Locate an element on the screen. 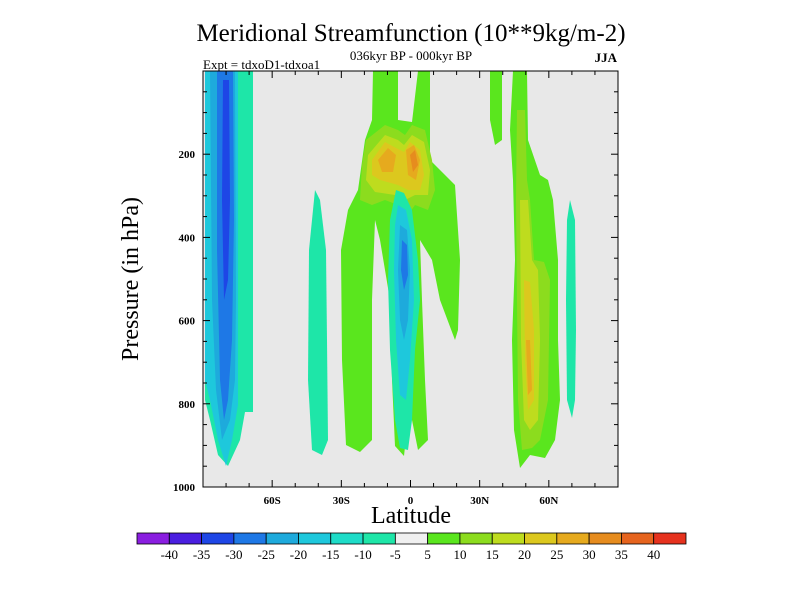 The height and width of the screenshot is (600, 800). colorbar-label: -25 is located at coordinates (266, 554).